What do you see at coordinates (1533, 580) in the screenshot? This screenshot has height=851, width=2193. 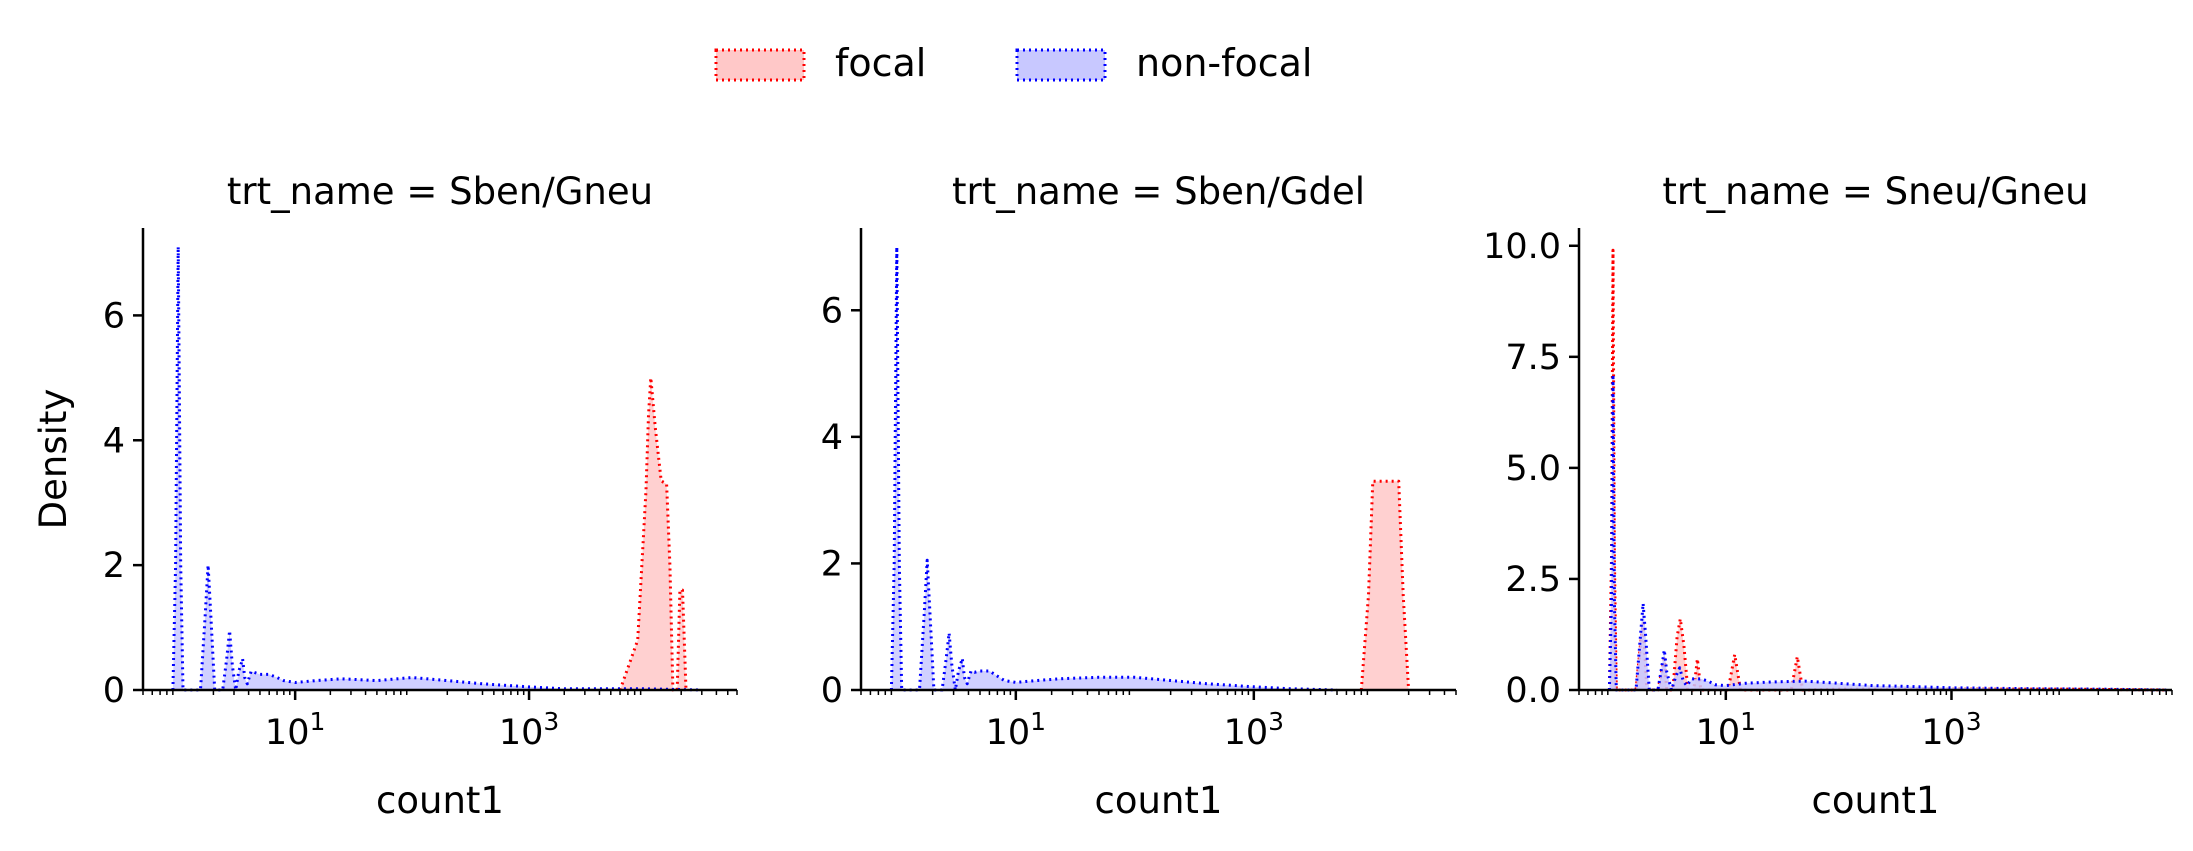 I see `y-tick-label: 2.5` at bounding box center [1533, 580].